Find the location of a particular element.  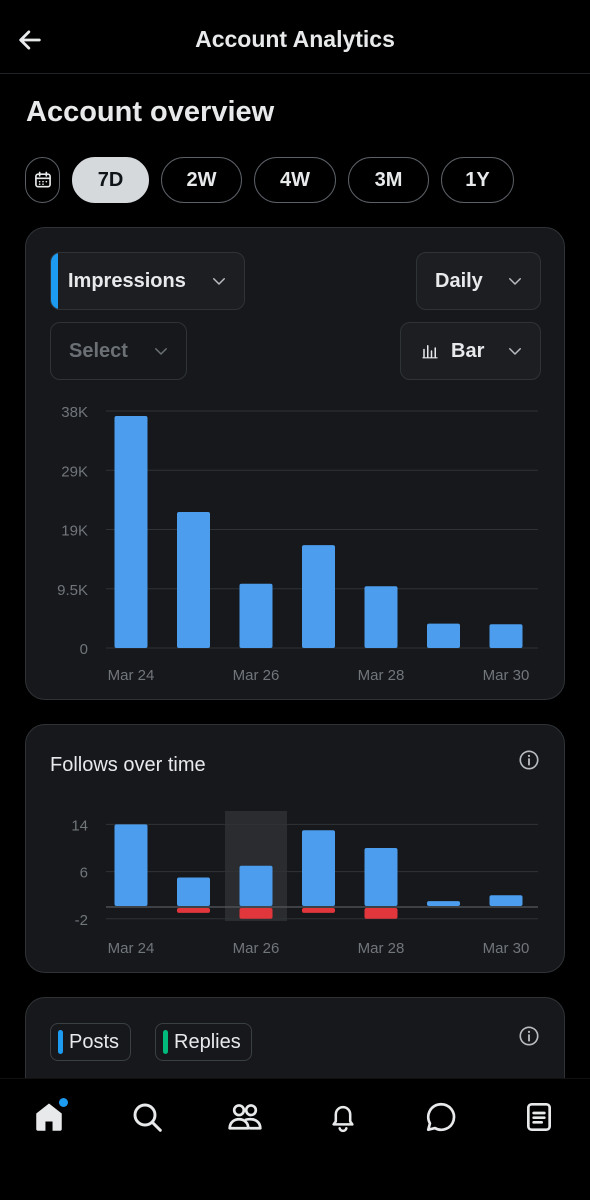

lists-icon is located at coordinates (539, 1117).